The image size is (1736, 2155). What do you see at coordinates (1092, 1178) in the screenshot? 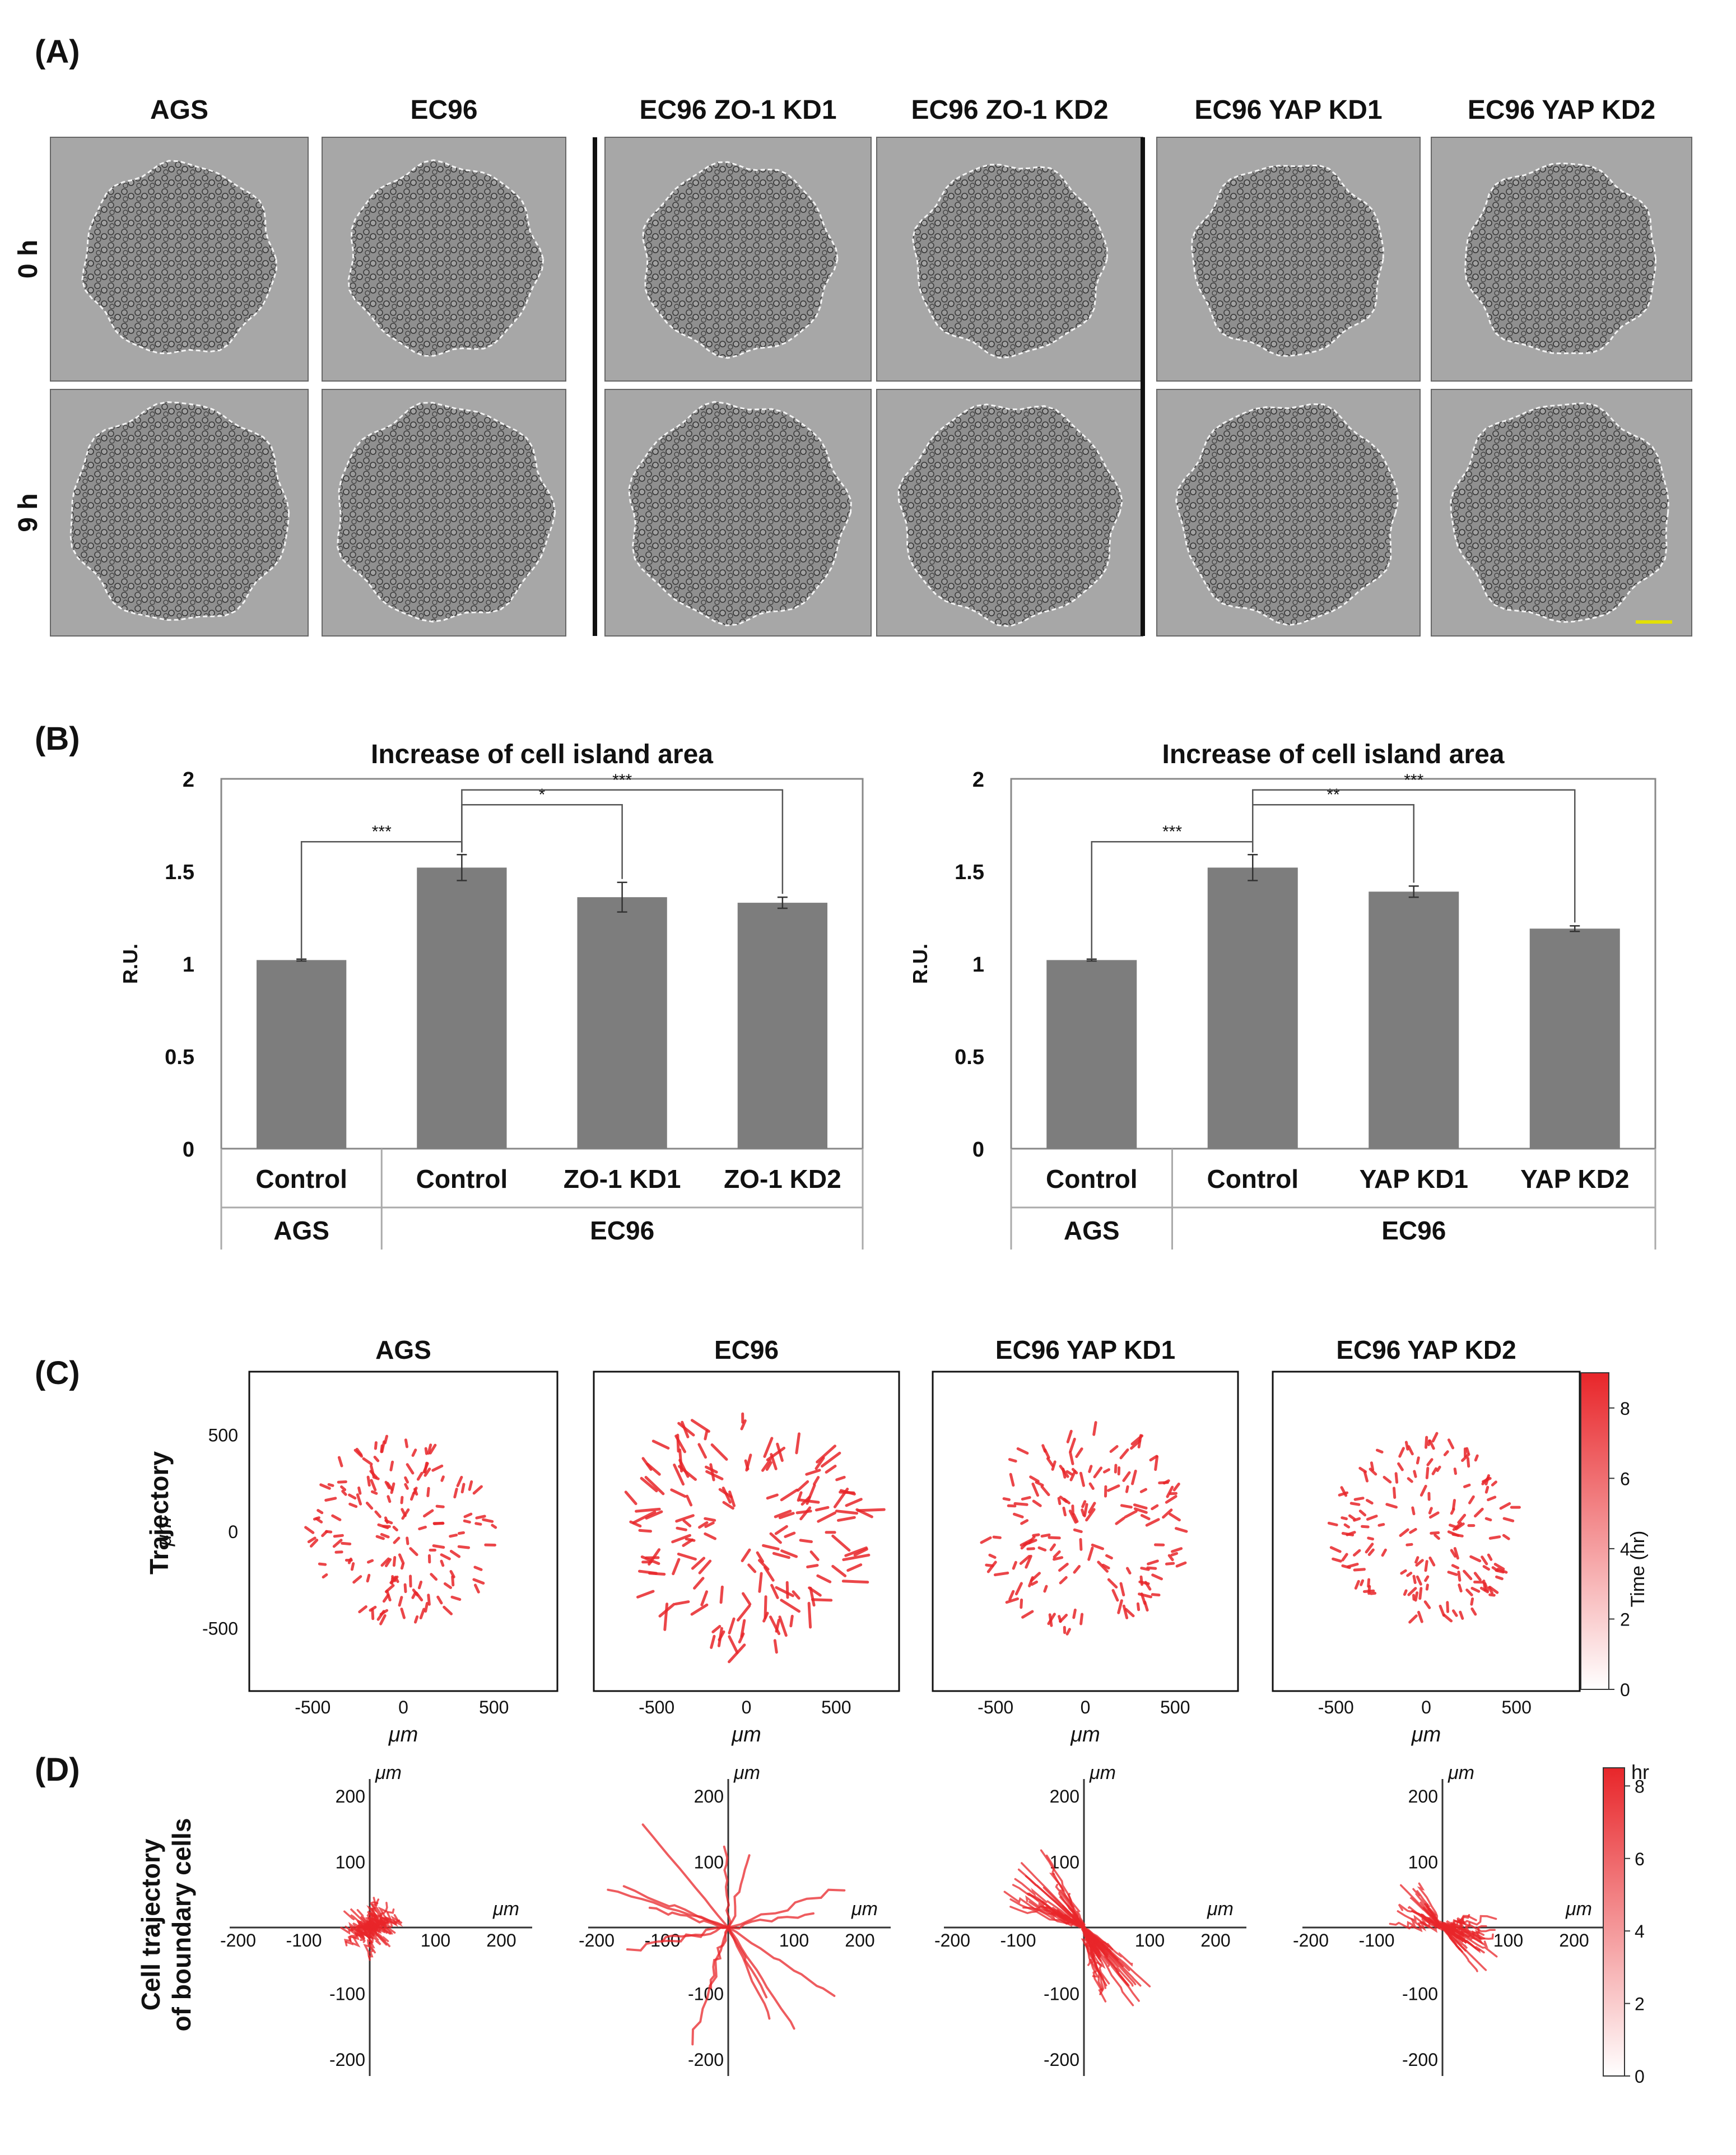
I see `category-label: Control` at bounding box center [1092, 1178].